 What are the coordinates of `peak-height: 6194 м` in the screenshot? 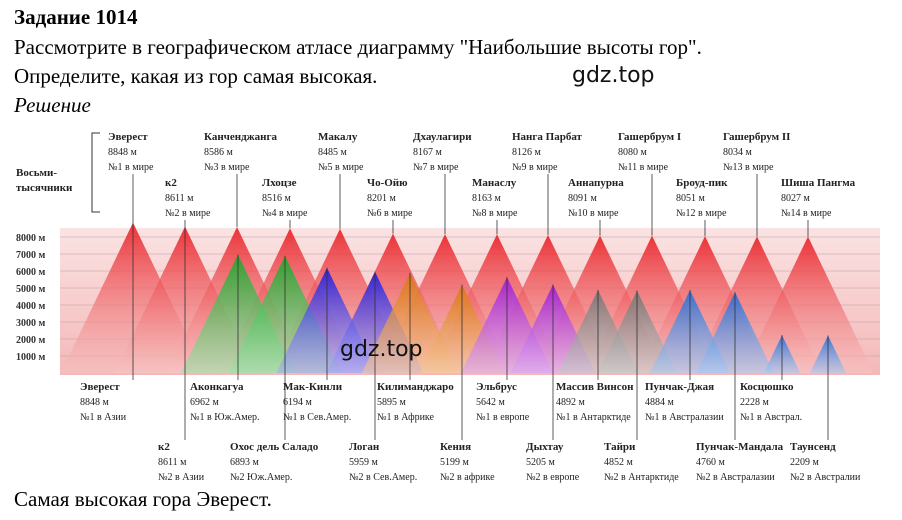 It's located at (298, 402).